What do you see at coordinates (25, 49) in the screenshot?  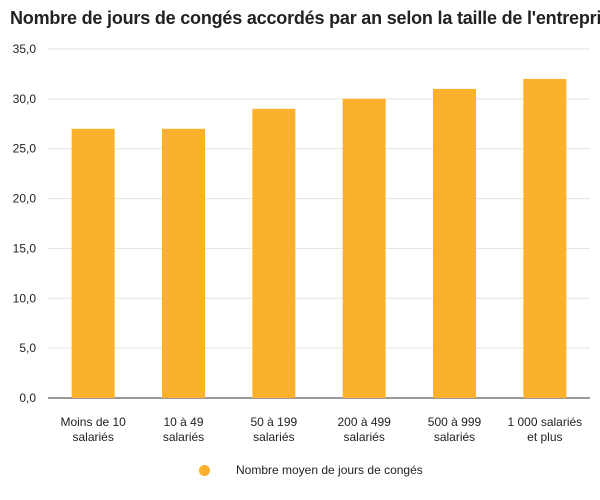 I see `y-tick-label: 35,0` at bounding box center [25, 49].